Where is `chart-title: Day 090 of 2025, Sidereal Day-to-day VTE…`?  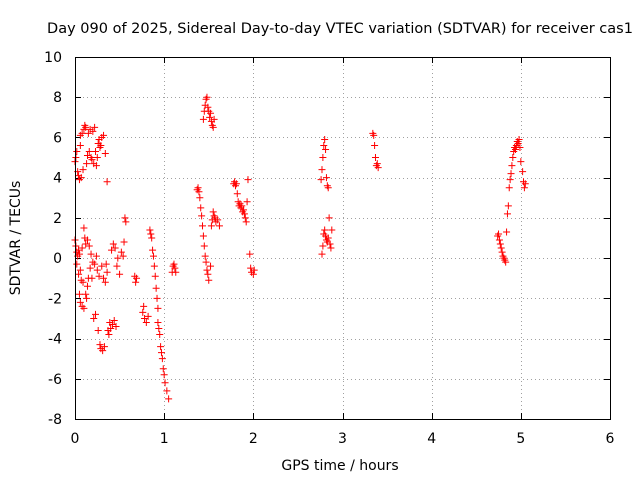 chart-title: Day 090 of 2025, Sidereal Day-to-day VTE… is located at coordinates (340, 29).